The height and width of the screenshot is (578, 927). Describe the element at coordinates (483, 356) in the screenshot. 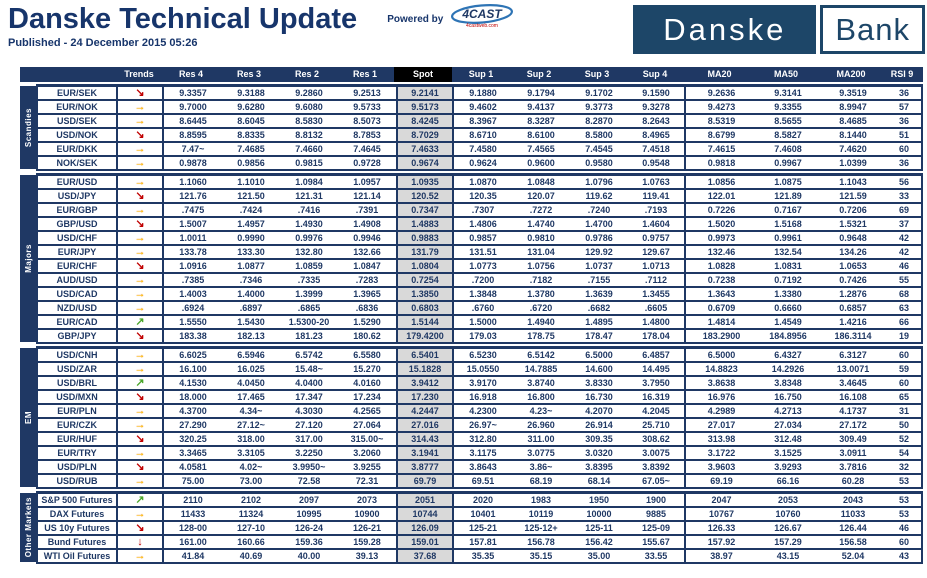

I see `sup1-value: 6.5230` at that location.